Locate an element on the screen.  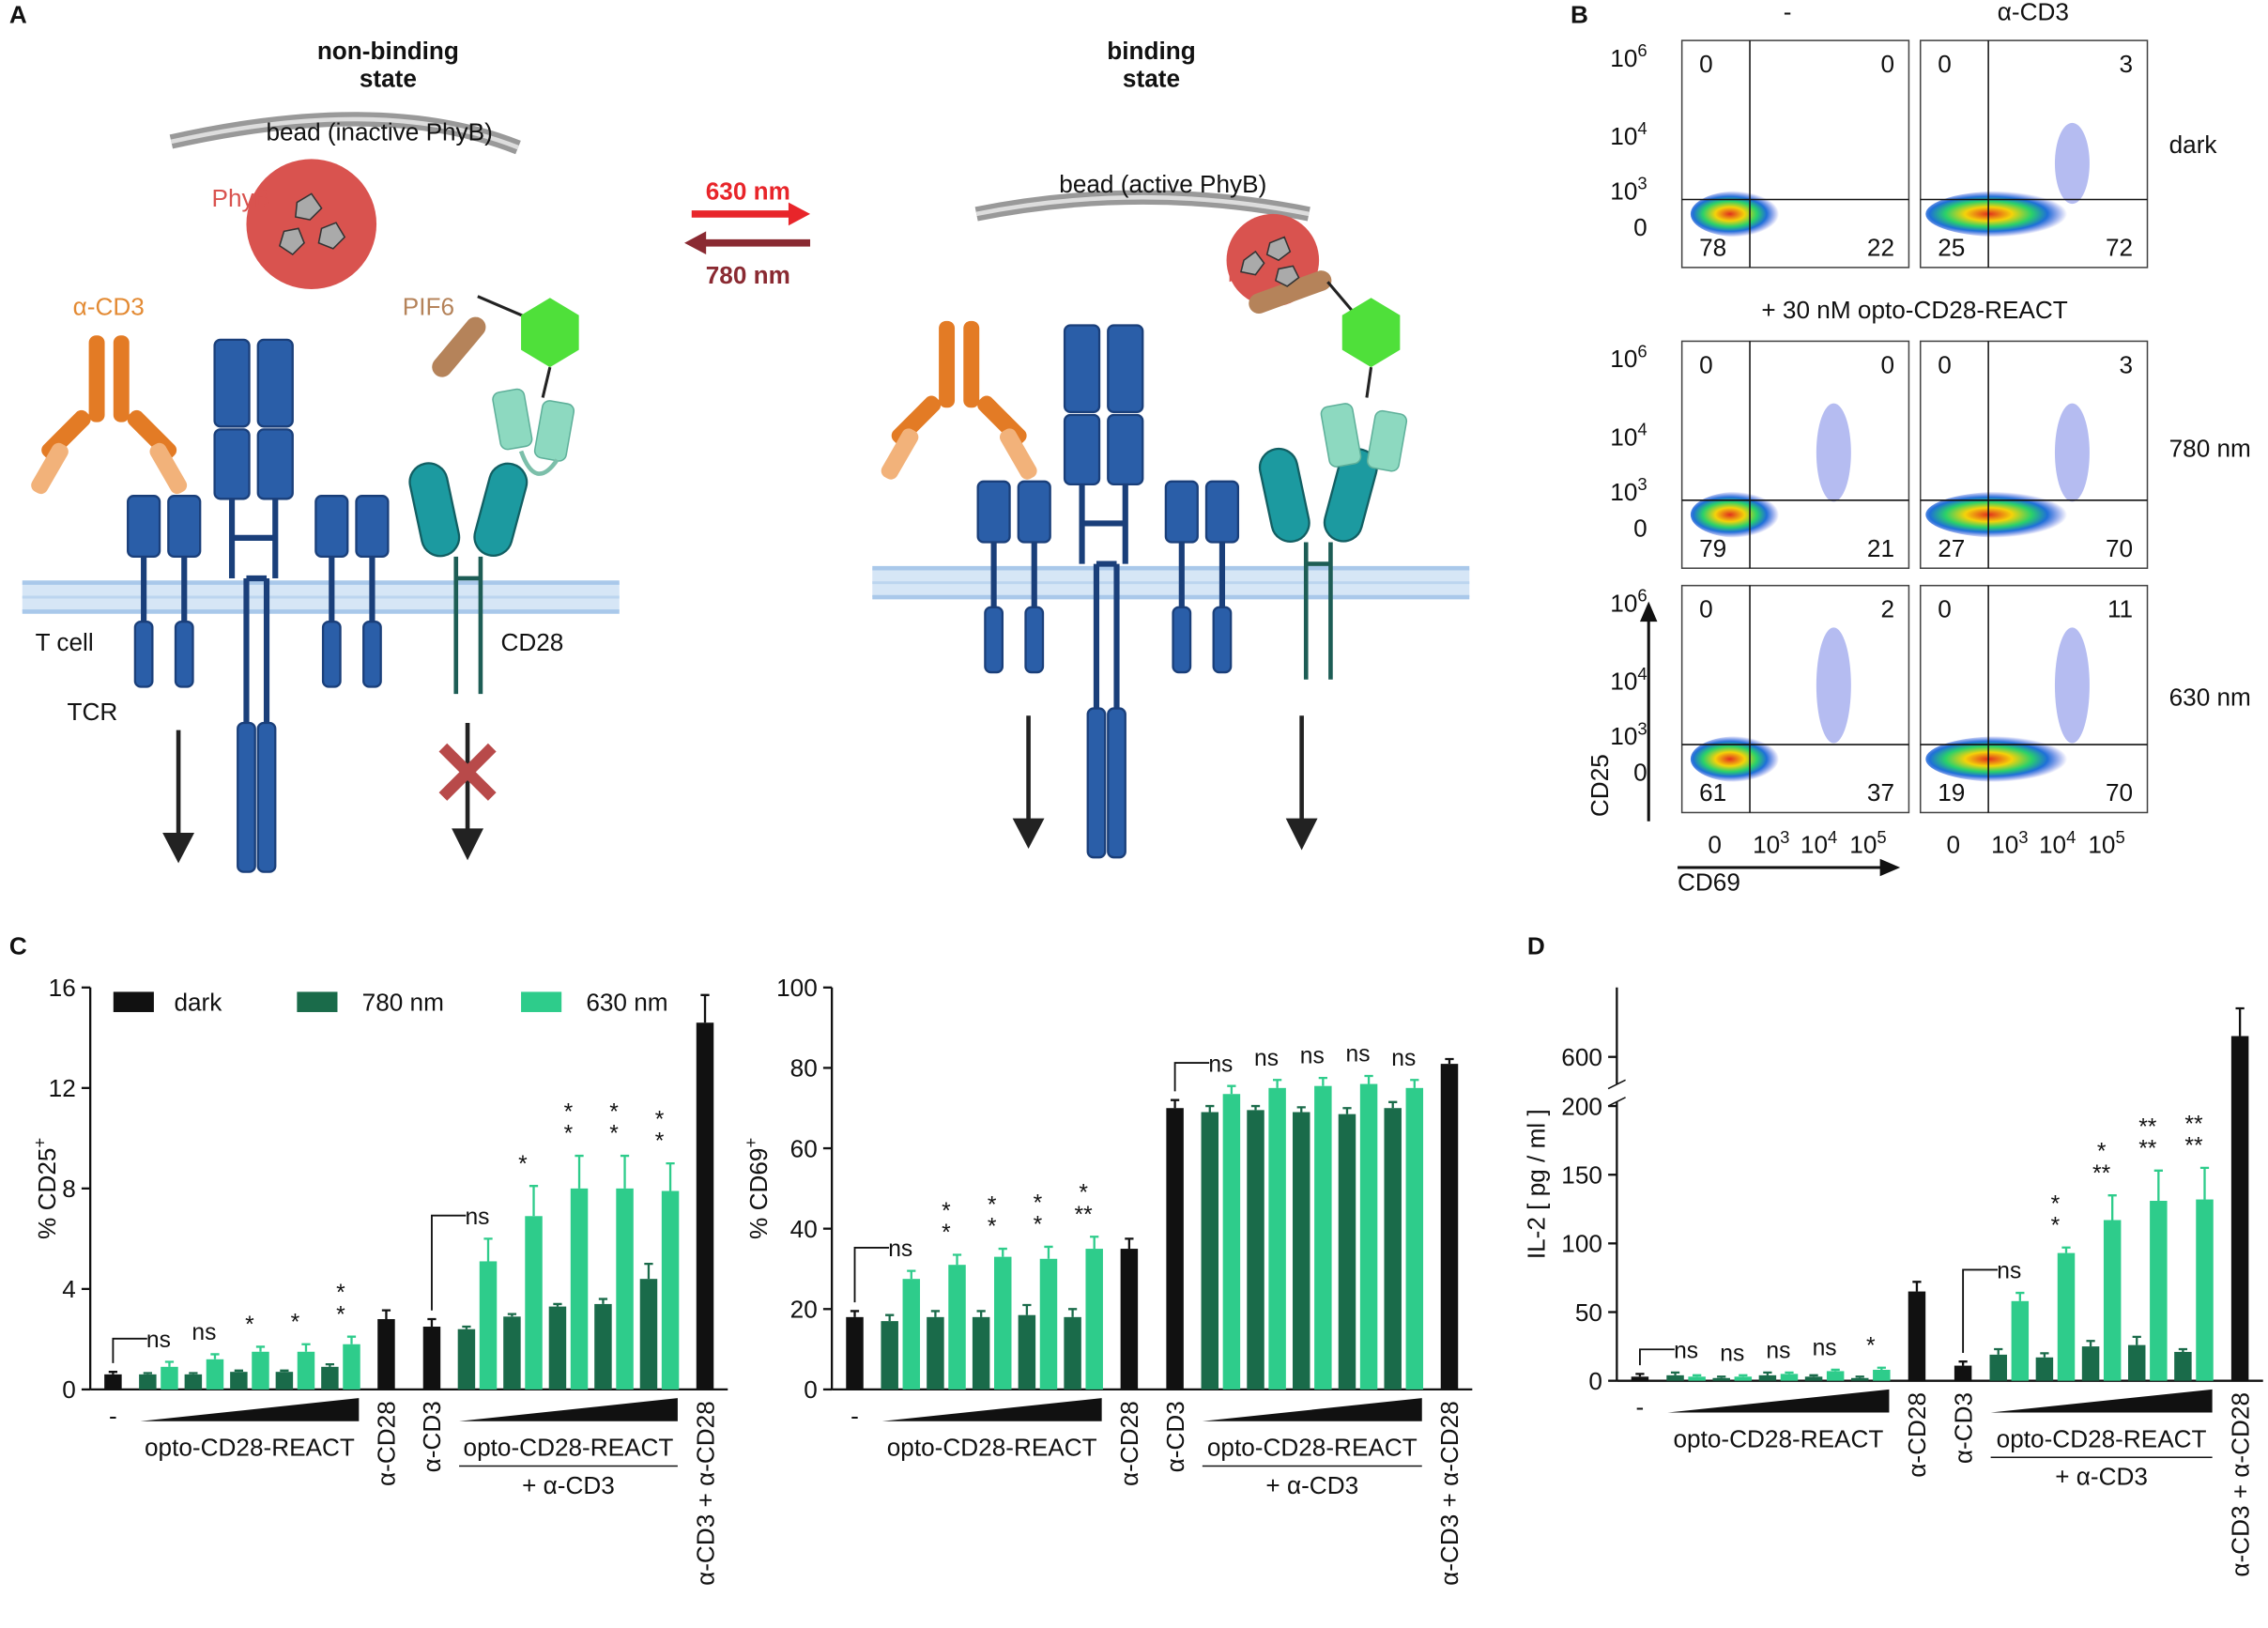
quadrant-value: 79 is located at coordinates (1712, 548).